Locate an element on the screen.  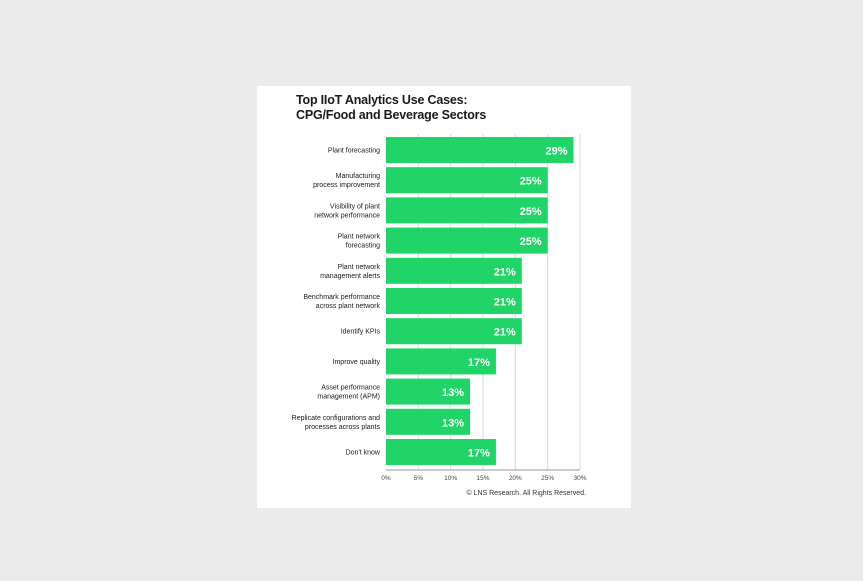
category-label: network performance is located at coordinates (347, 215).